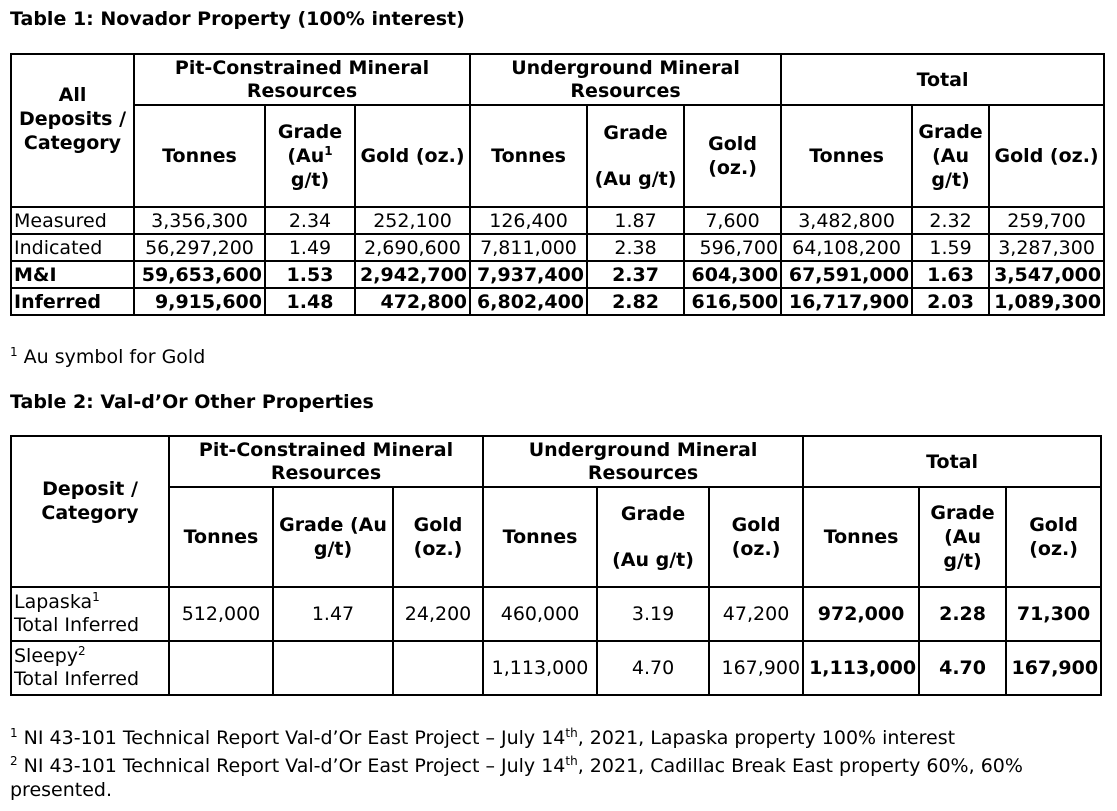  I want to click on cell: 616,500, so click(733, 301).